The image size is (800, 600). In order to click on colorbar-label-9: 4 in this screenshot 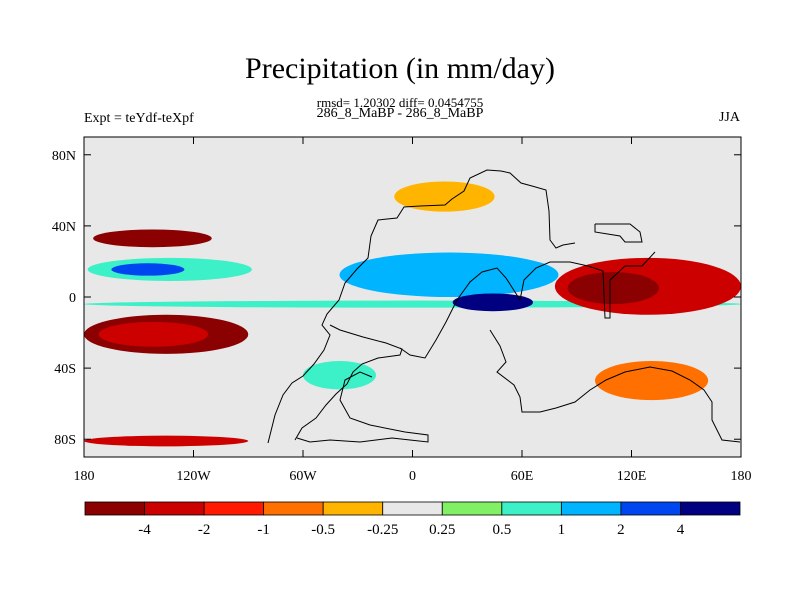, I will do `click(681, 530)`.